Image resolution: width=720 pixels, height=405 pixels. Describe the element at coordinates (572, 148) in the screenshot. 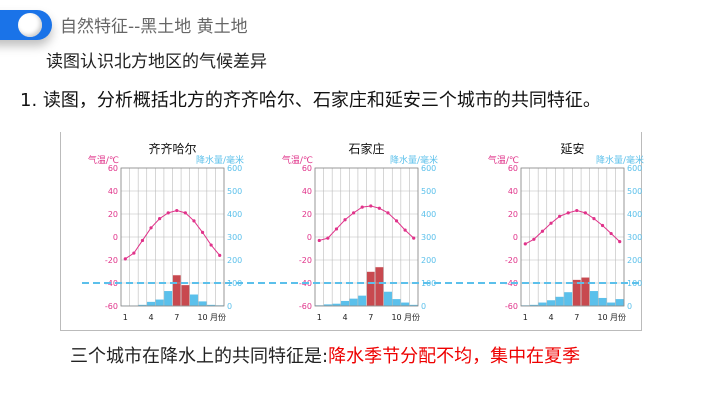

I see `chart-title: 延安` at that location.